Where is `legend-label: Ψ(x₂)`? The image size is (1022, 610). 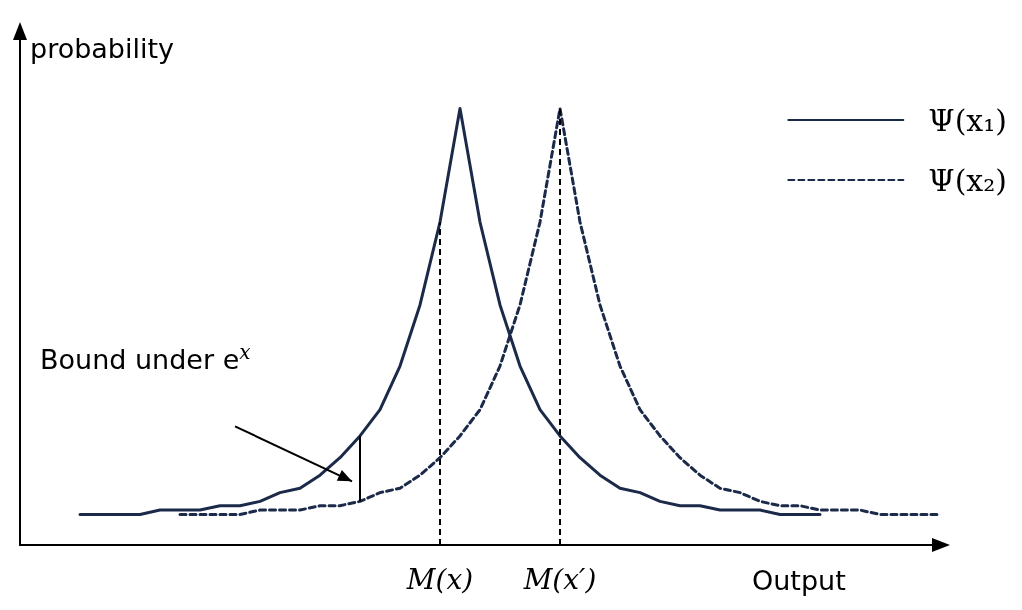 legend-label: Ψ(x₂) is located at coordinates (968, 180).